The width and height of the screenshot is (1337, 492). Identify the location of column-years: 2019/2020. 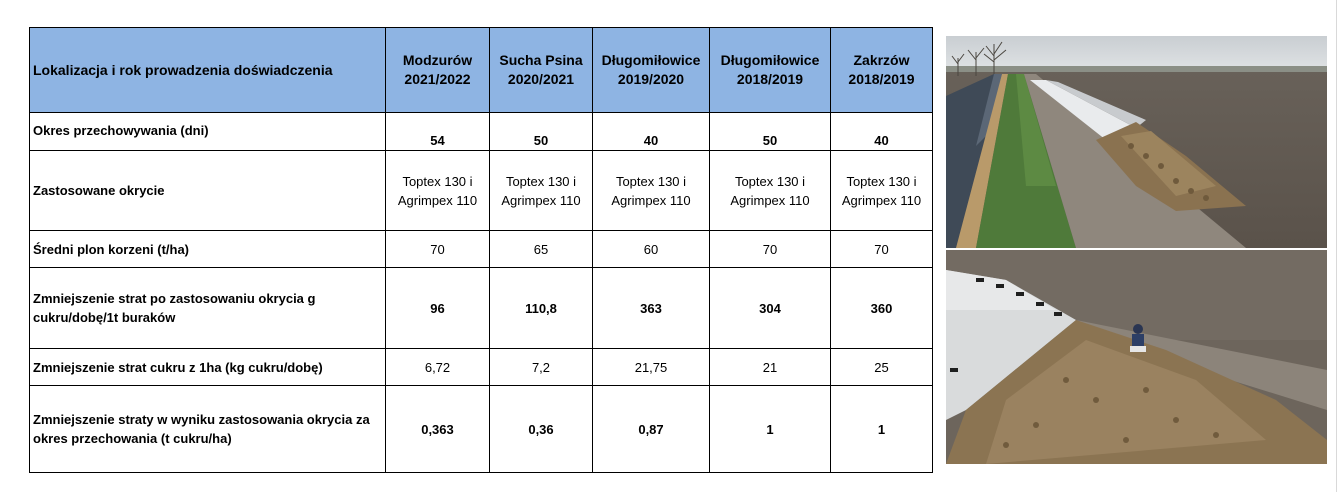
(651, 79).